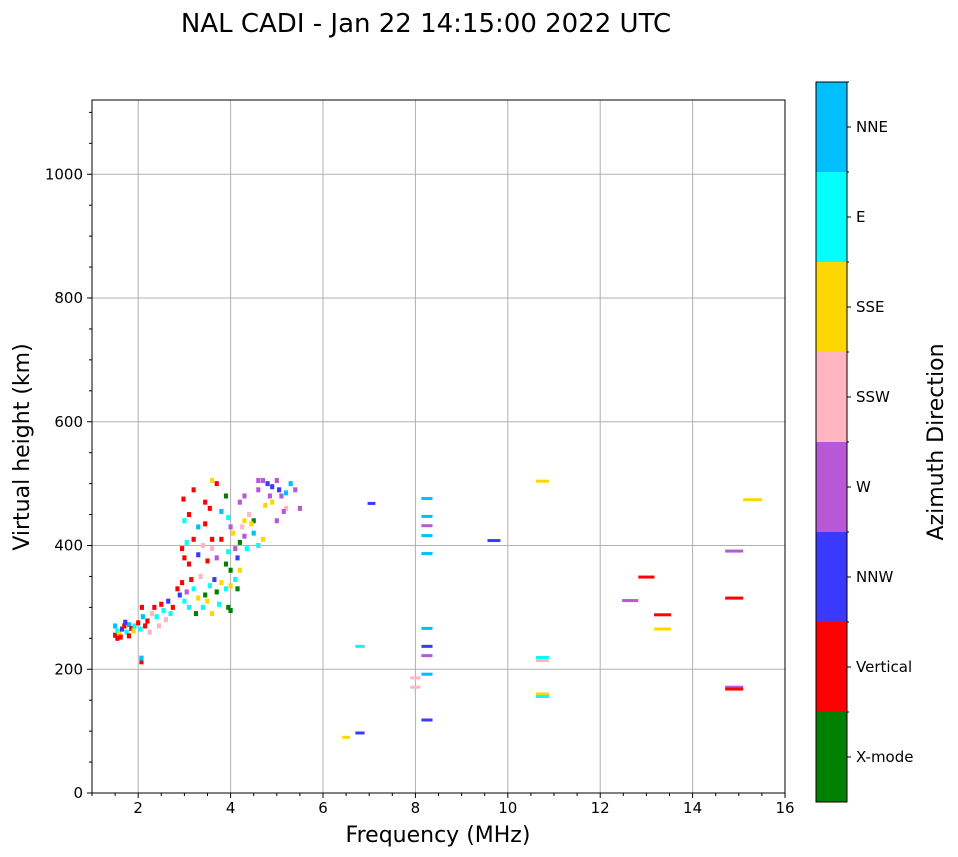 The height and width of the screenshot is (857, 958). What do you see at coordinates (874, 577) in the screenshot?
I see `colorbar-tick-label: NNW` at bounding box center [874, 577].